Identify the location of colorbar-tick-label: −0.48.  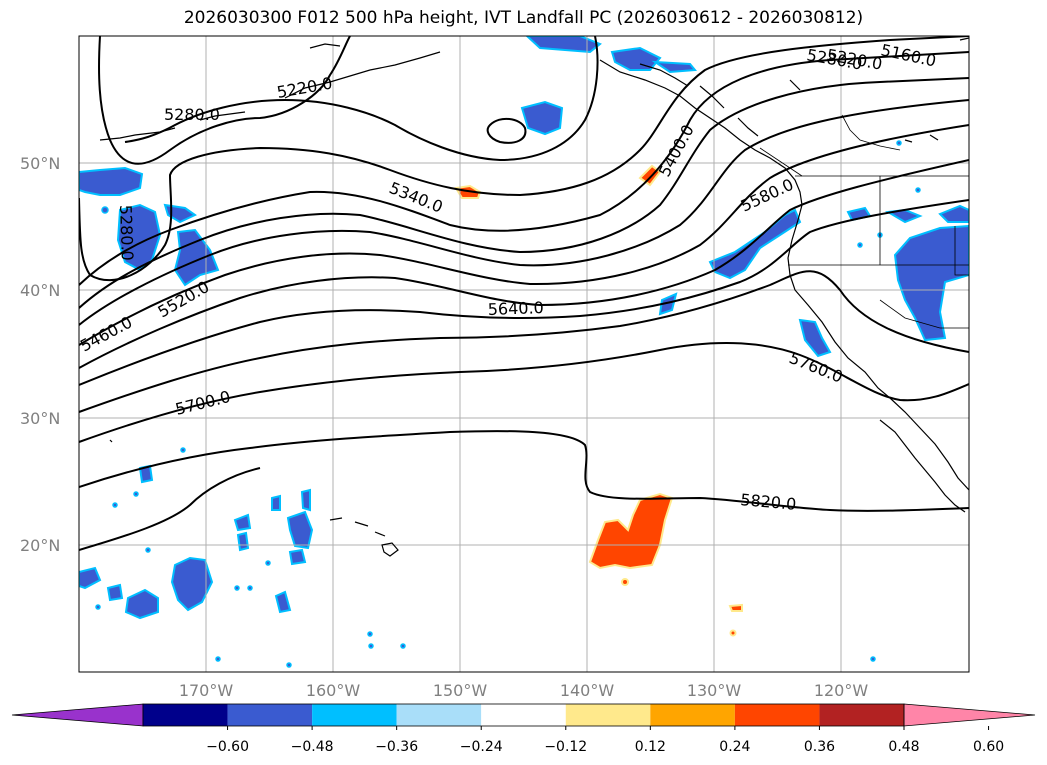
(312, 747).